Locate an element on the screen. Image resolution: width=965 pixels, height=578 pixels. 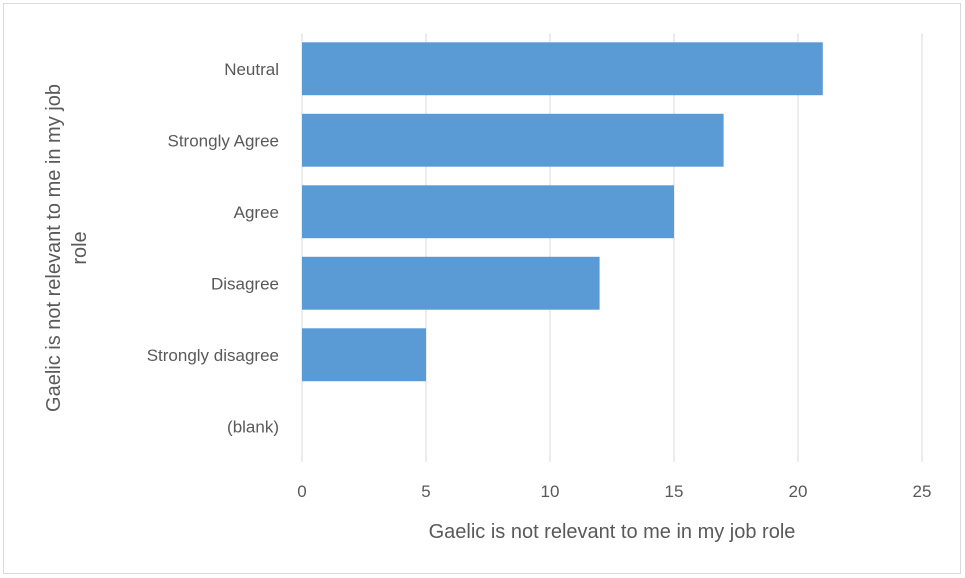
x-tick-label-10: 10 is located at coordinates (550, 491).